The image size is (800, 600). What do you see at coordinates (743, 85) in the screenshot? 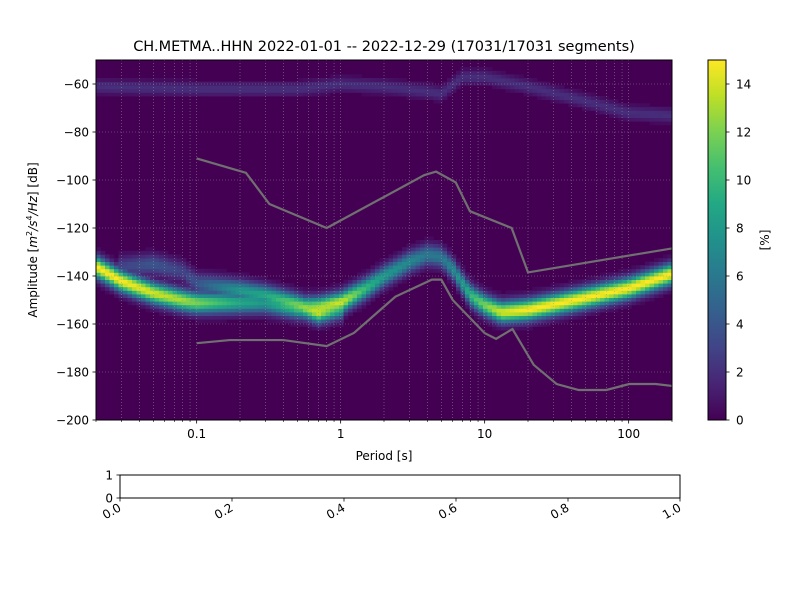
I see `colorbar-tick-label: 14` at bounding box center [743, 85].